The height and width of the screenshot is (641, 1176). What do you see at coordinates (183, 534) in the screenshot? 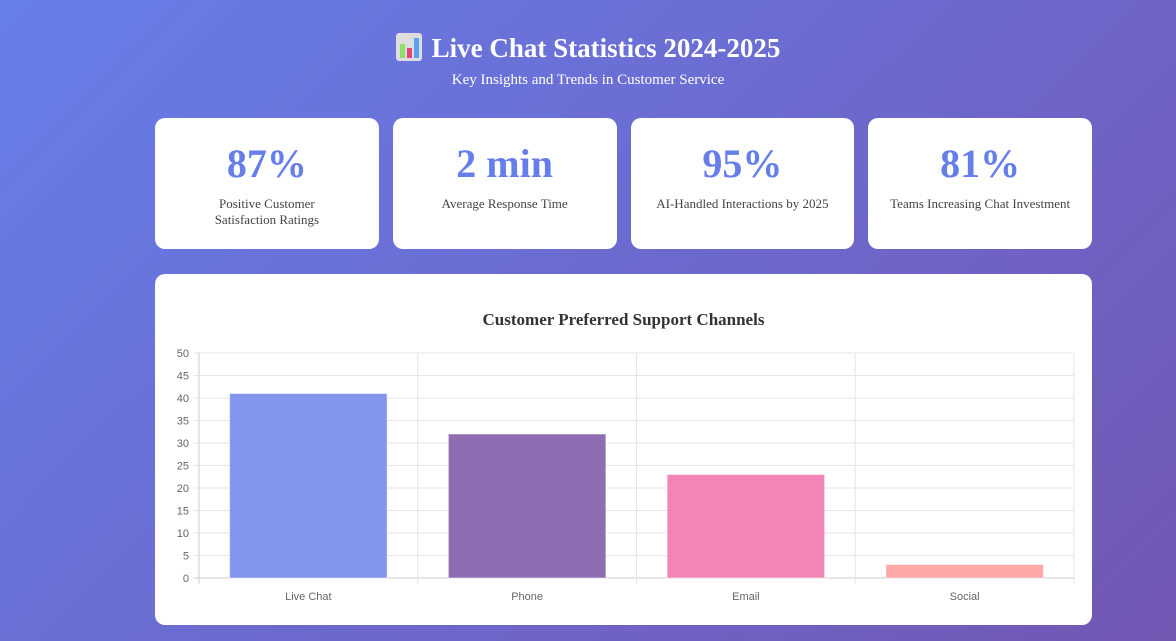
I see `y-tick-label: 10` at bounding box center [183, 534].